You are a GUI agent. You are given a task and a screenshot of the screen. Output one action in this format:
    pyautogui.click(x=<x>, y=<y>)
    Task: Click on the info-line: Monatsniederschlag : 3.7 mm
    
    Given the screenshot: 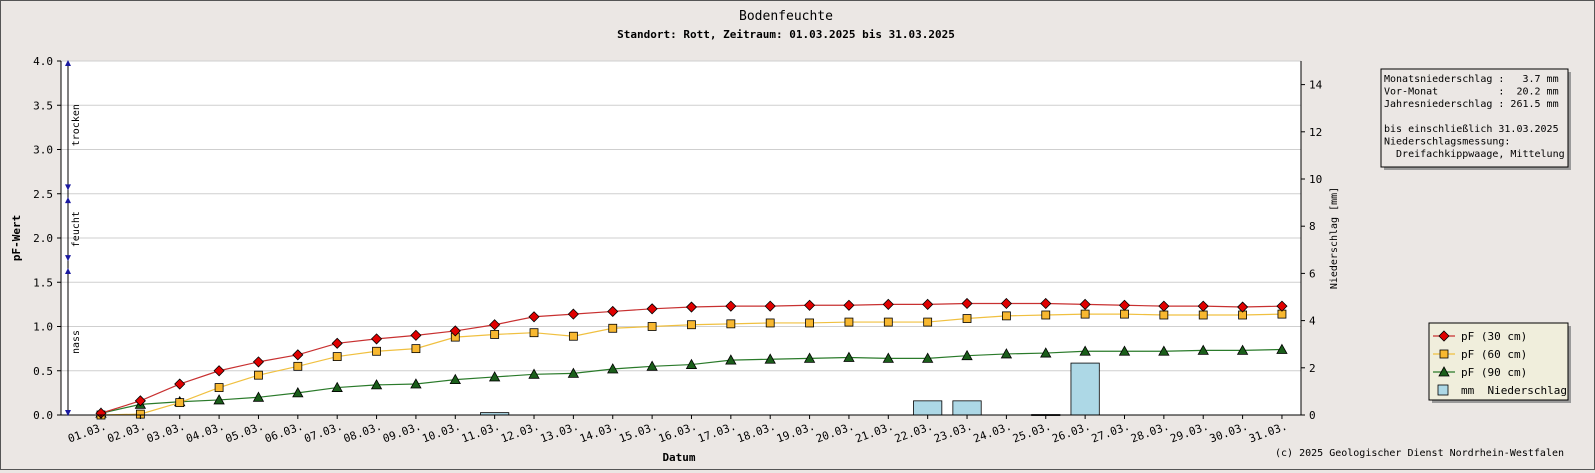 What is the action you would take?
    pyautogui.click(x=1471, y=79)
    